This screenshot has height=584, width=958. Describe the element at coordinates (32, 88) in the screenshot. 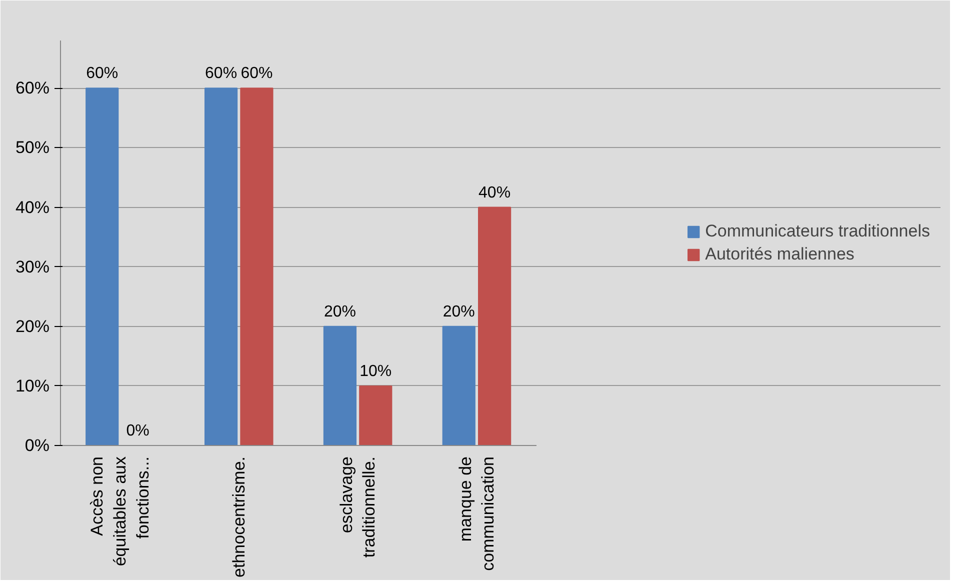

I see `y-tick-label: 60%` at that location.